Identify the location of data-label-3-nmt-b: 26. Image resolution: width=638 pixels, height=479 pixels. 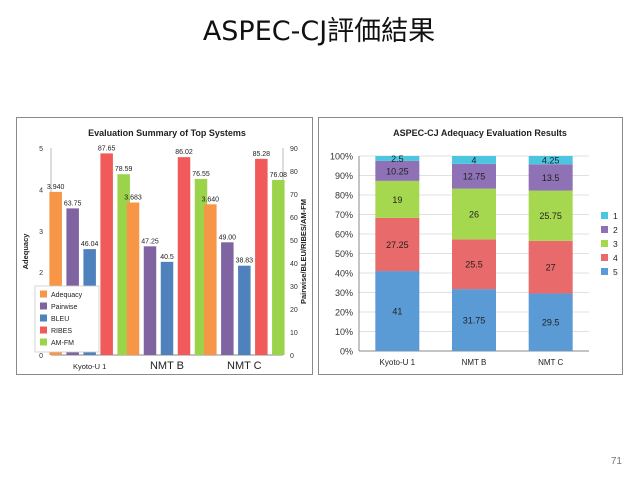
(474, 215).